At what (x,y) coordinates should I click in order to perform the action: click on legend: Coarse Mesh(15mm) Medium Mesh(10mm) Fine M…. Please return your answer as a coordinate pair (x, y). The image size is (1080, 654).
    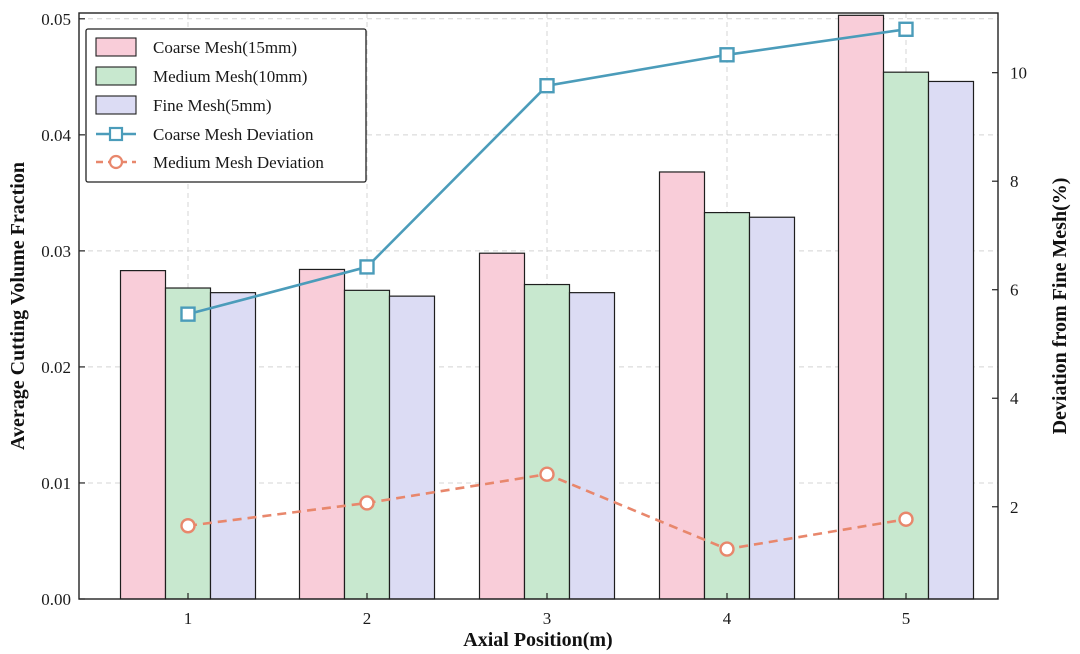
    Looking at the image, I should click on (226, 105).